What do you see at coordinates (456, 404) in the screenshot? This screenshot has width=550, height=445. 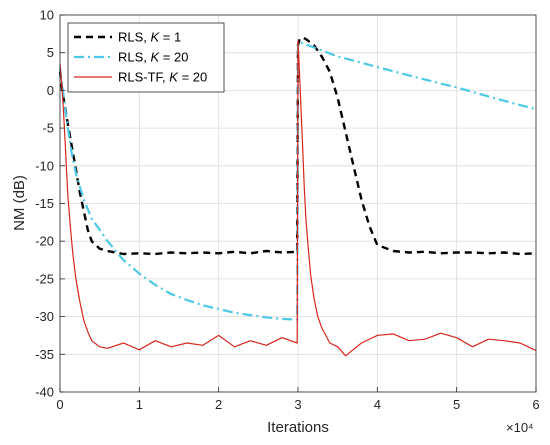 I see `x-tick-label: 5` at bounding box center [456, 404].